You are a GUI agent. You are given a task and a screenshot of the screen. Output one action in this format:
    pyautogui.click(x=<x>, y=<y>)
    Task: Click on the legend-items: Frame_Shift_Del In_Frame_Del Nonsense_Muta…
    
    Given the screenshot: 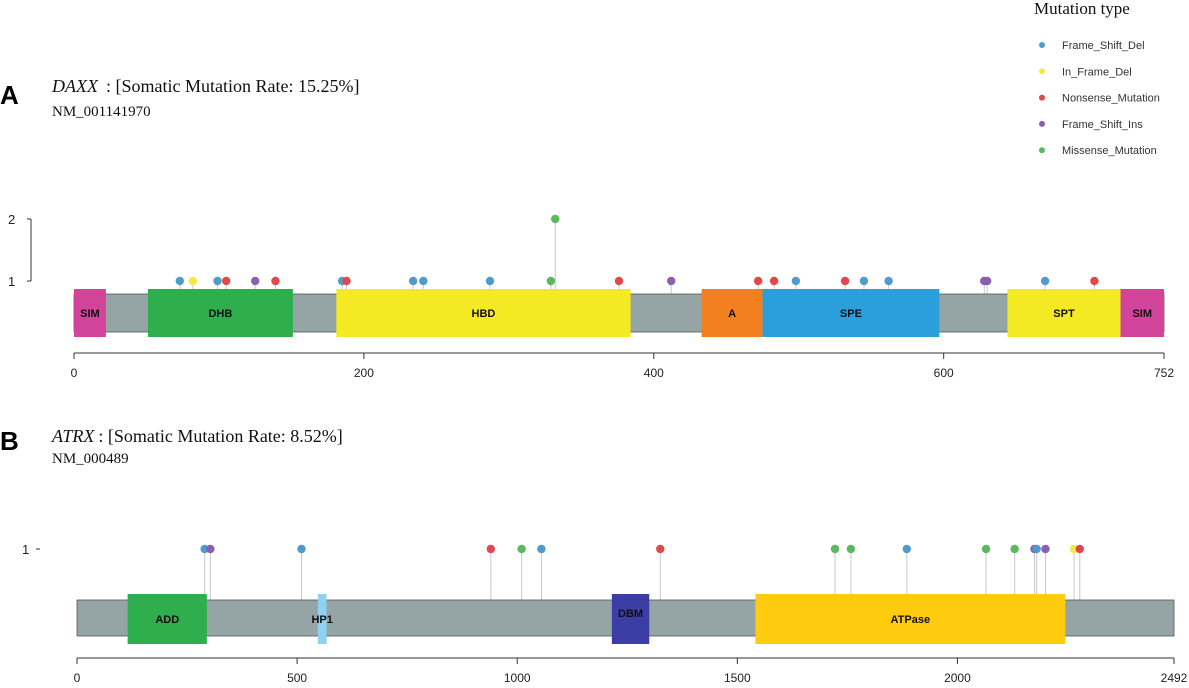 What is the action you would take?
    pyautogui.click(x=1099, y=98)
    